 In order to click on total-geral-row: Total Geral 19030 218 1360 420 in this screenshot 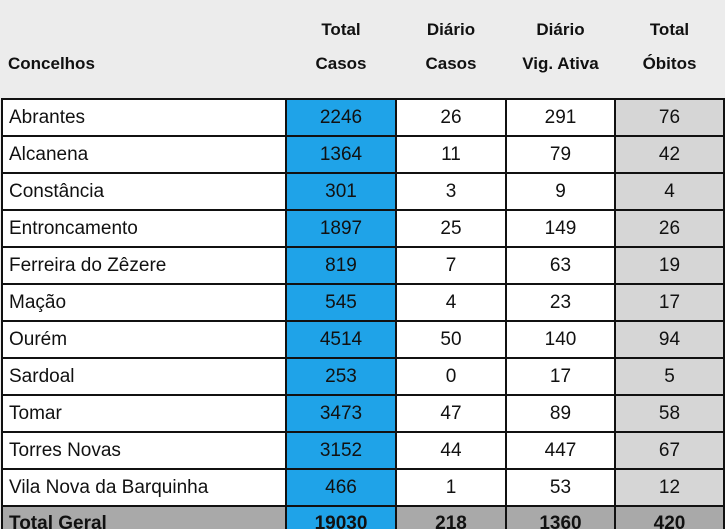, I will do `click(363, 517)`.